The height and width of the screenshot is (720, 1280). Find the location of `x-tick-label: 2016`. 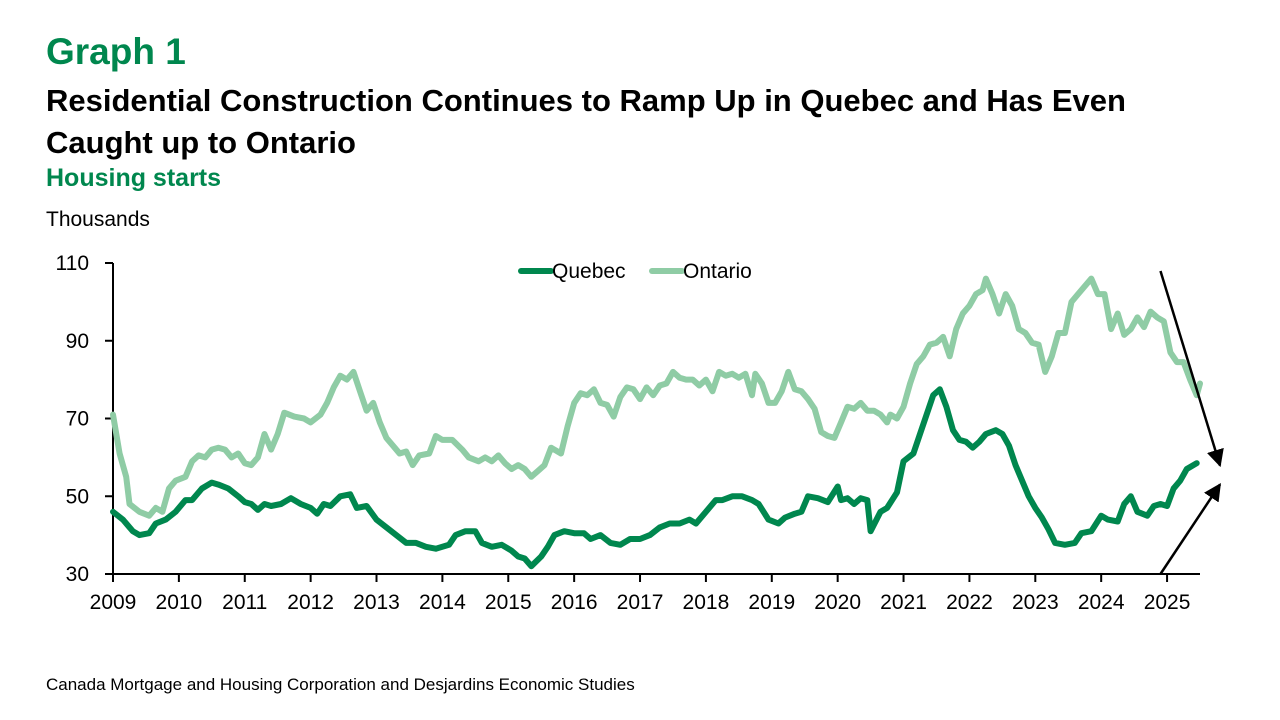

x-tick-label: 2016 is located at coordinates (574, 602).